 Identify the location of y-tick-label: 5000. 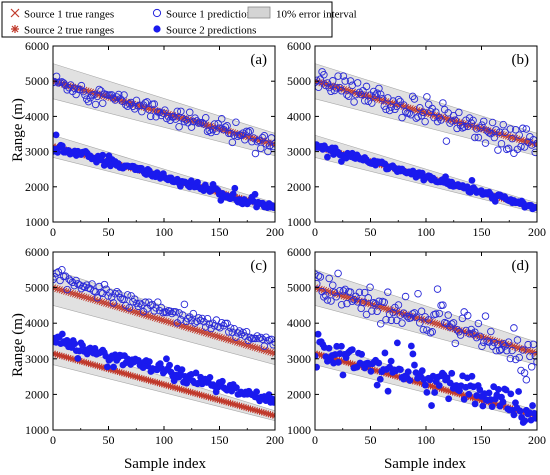
(299, 81).